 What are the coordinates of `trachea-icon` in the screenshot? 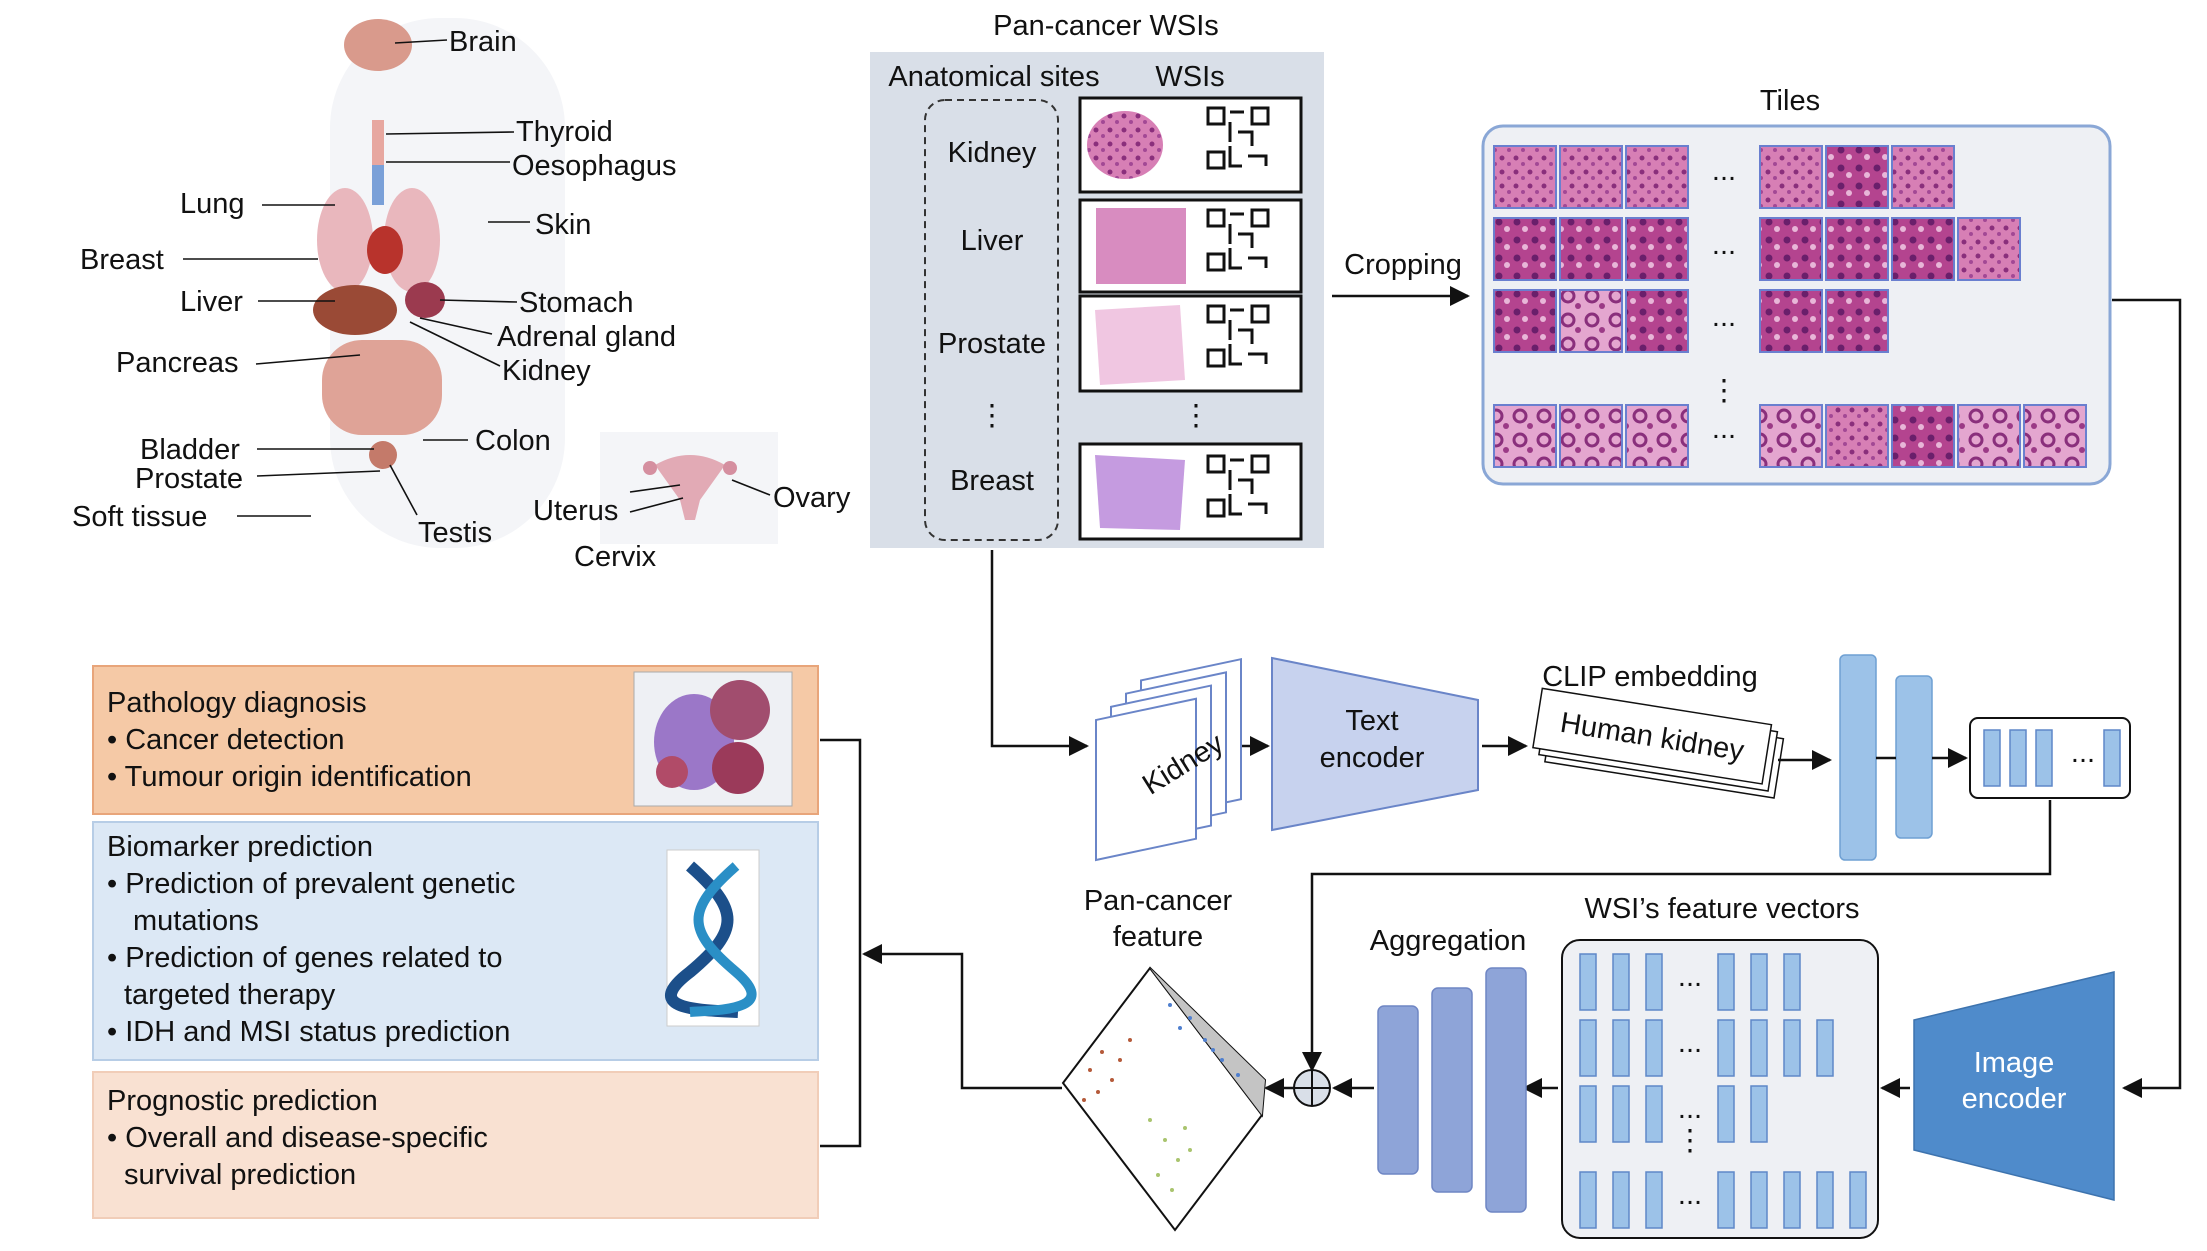 It's located at (378, 185).